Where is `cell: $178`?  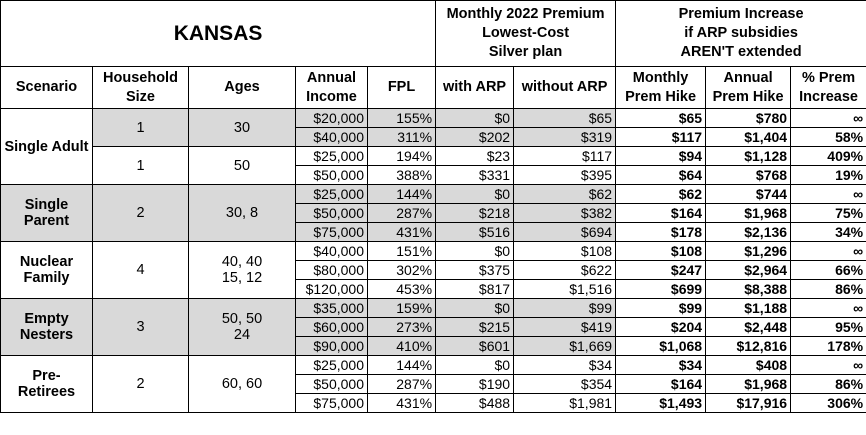
cell: $178 is located at coordinates (661, 232).